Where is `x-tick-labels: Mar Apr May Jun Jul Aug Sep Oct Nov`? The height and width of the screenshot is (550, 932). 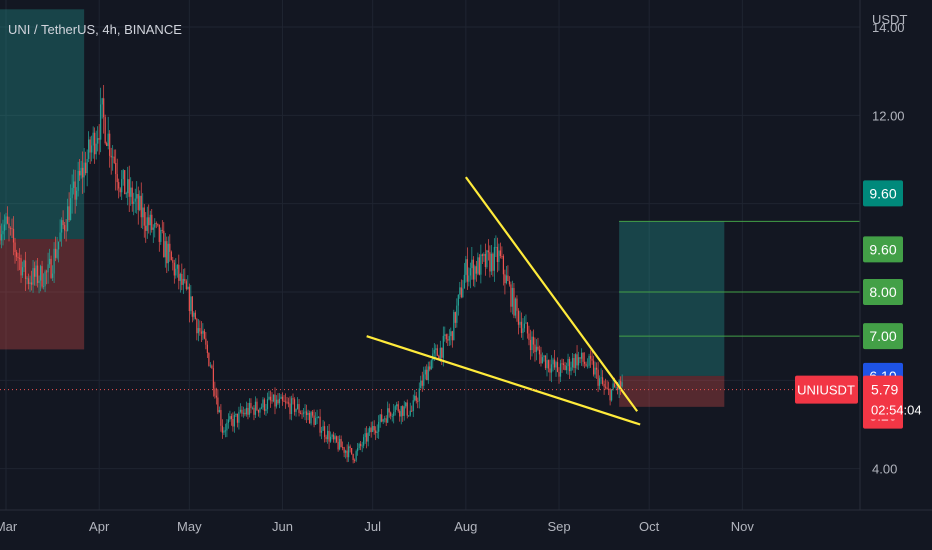
x-tick-labels: Mar Apr May Jun Jul Aug Sep Oct Nov is located at coordinates (377, 526).